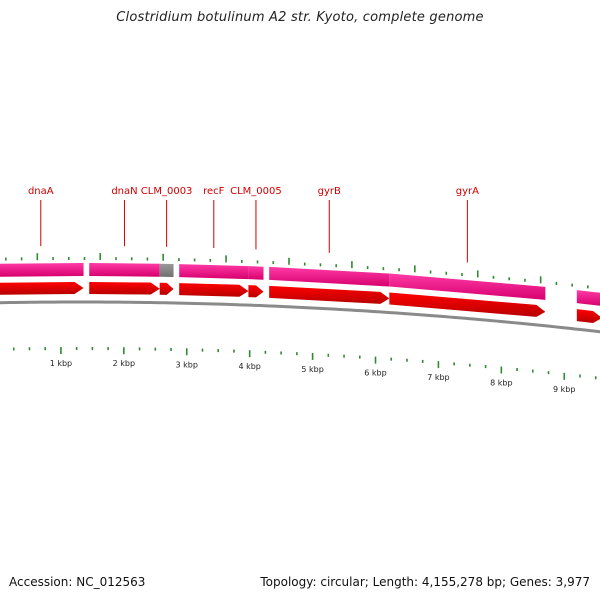 The image size is (600, 600). Describe the element at coordinates (300, 317) in the screenshot. I see `genome-backbone` at that location.